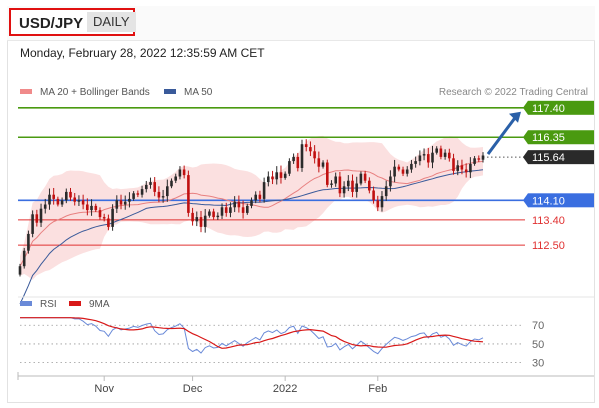 The height and width of the screenshot is (408, 599). Describe the element at coordinates (548, 138) in the screenshot. I see `level-tag-116-35: 116.35` at that location.